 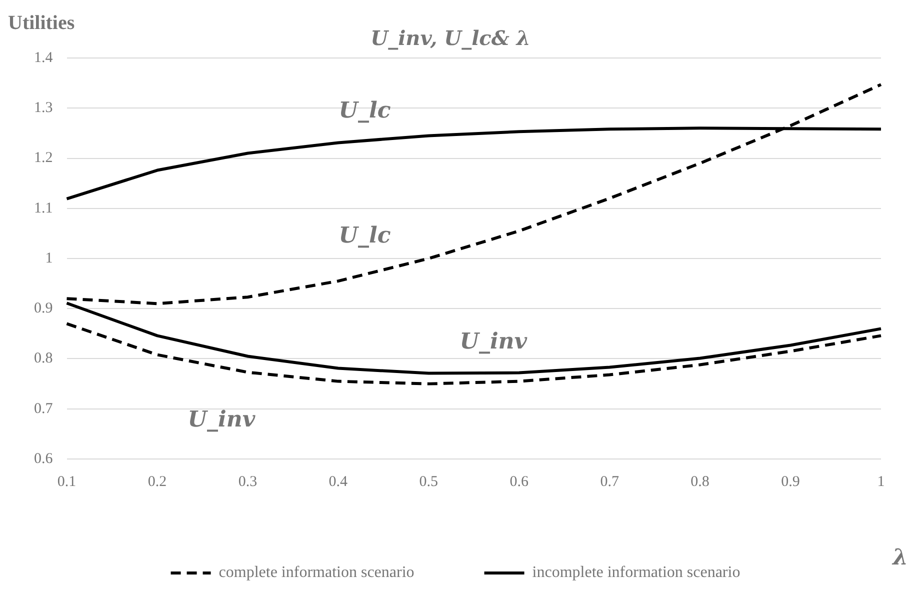 I want to click on y-tick-label: 1.3, so click(x=43, y=108).